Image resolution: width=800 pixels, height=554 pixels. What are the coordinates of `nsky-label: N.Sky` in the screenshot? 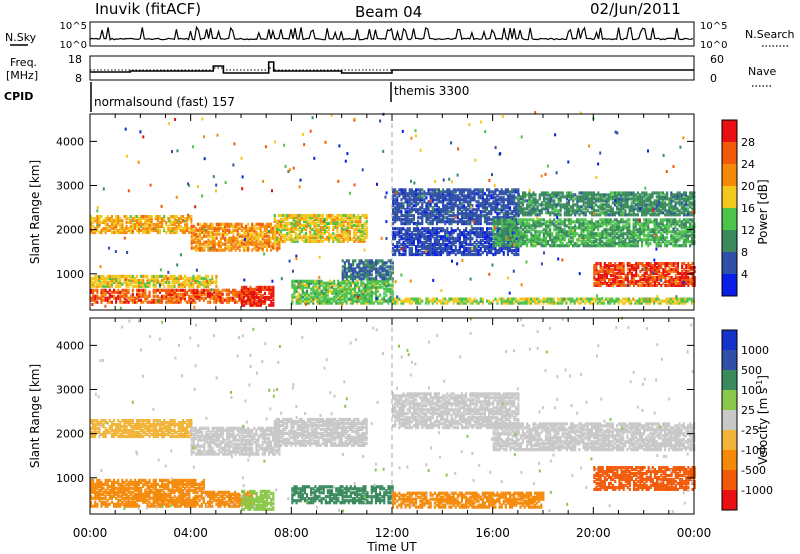 It's located at (21, 37).